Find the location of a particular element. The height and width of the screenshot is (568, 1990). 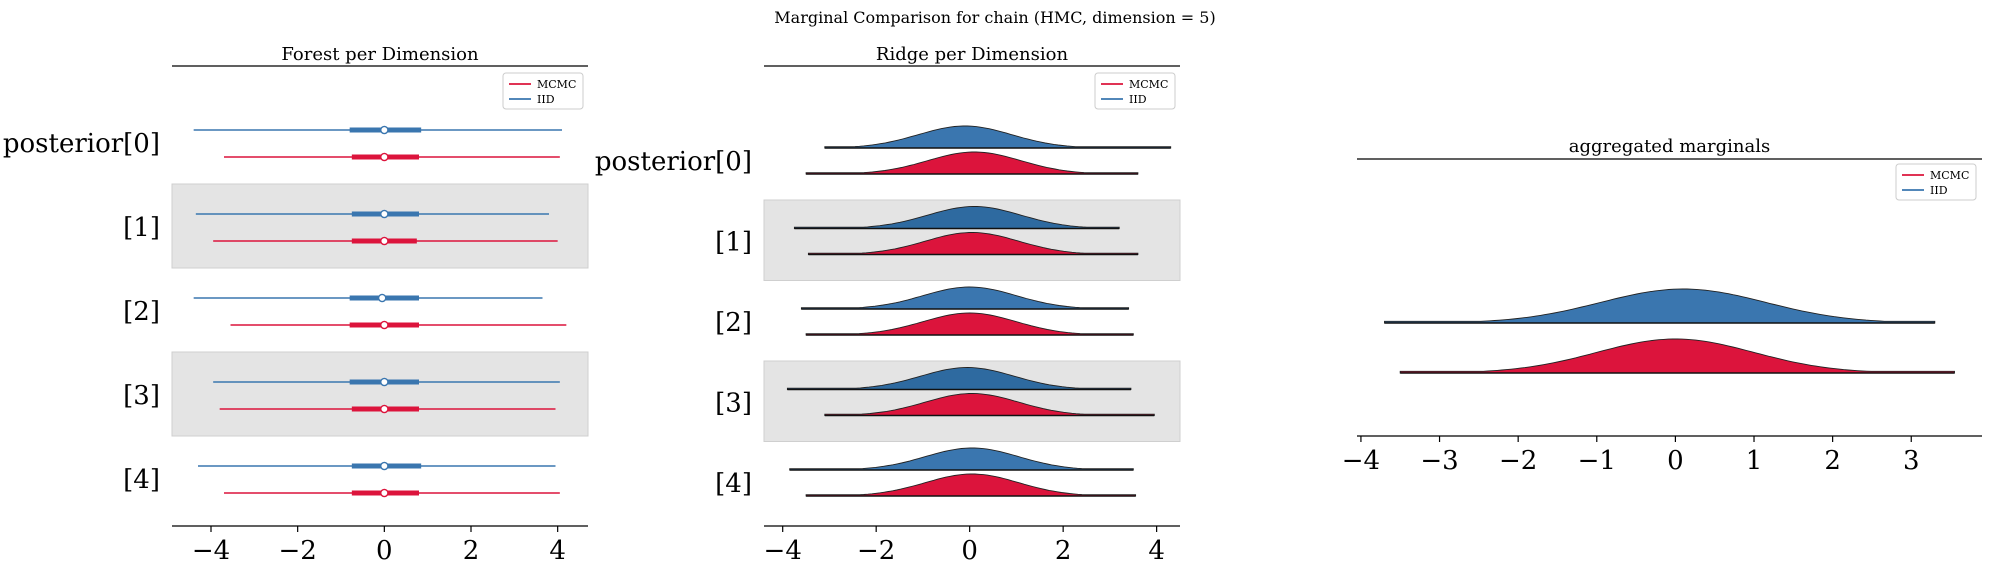

panel-title: Ridge per Dimension is located at coordinates (972, 54).